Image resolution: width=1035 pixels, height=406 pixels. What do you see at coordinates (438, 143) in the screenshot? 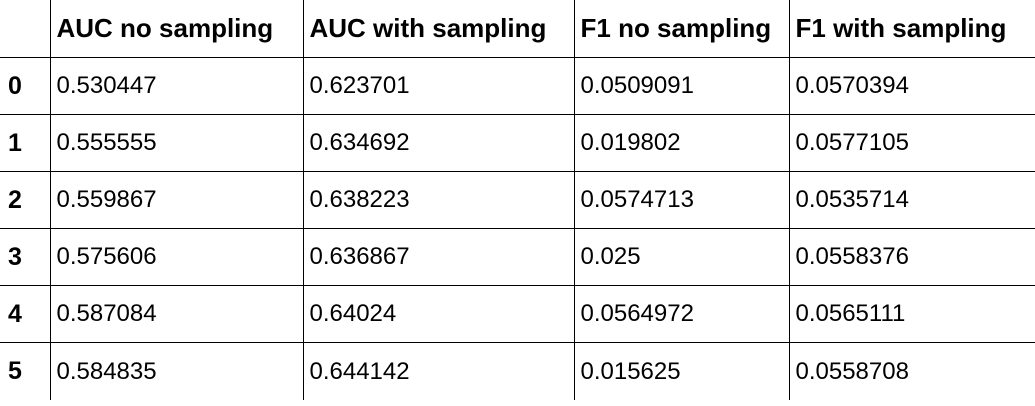
I see `cell-auc-with-sampling: 0.634692` at bounding box center [438, 143].